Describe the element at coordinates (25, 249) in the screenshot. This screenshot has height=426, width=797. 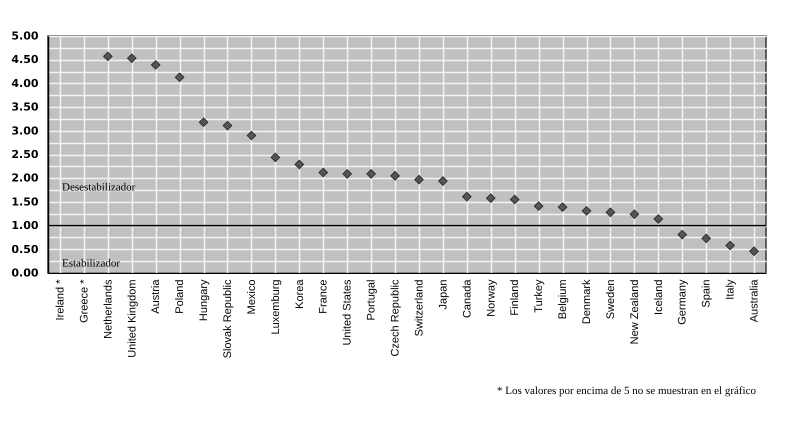
I see `y-tick-label: 0.50` at that location.